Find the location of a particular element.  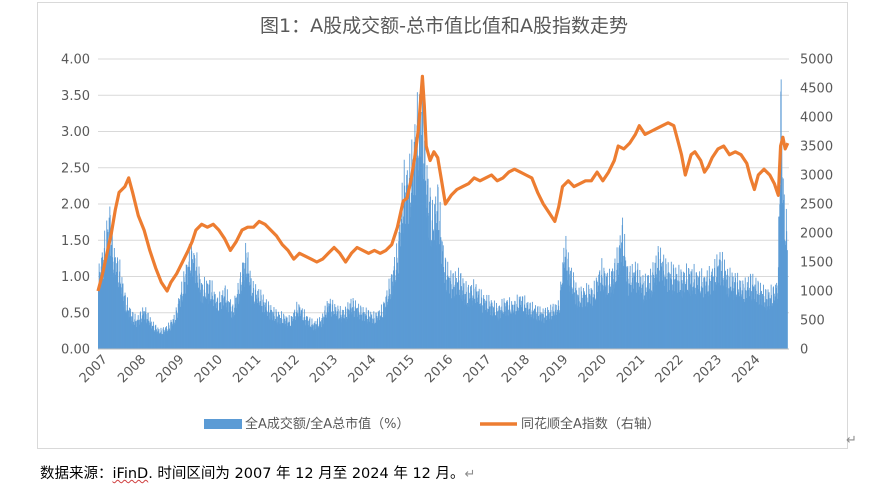

x-tick-label: 2011 is located at coordinates (247, 369).